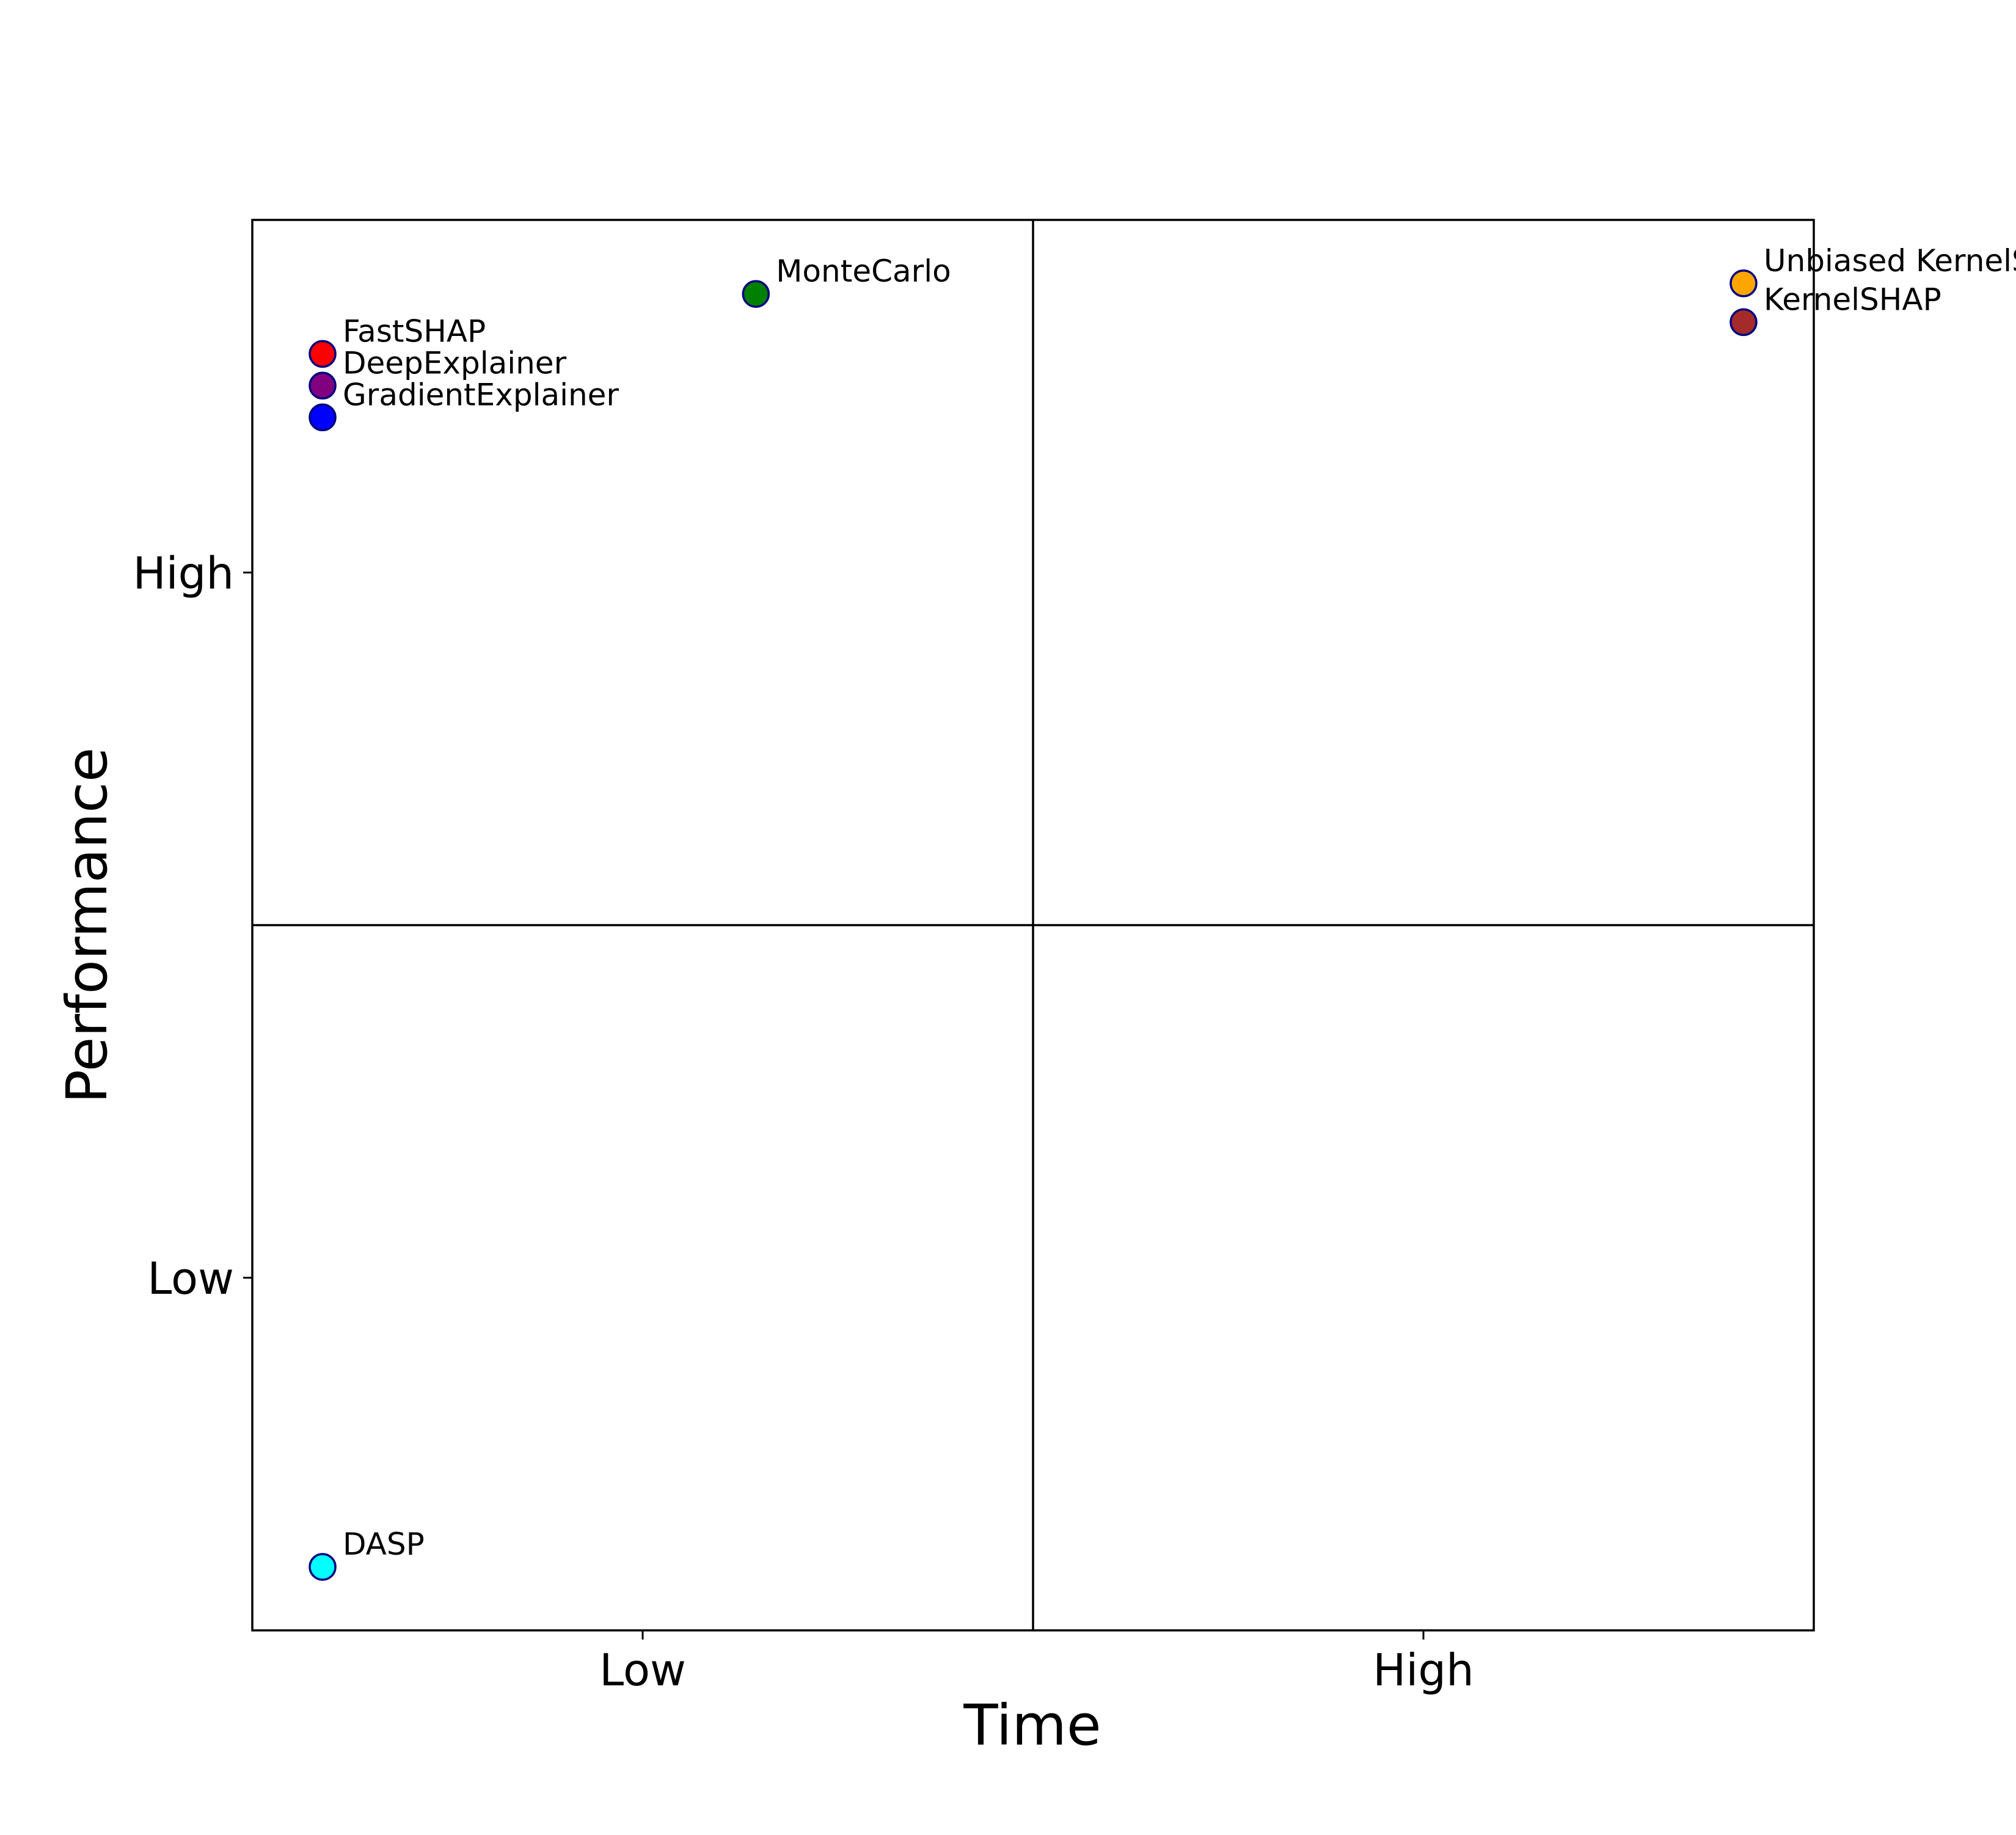 This screenshot has height=1835, width=2016. I want to click on x-tick-label: Low, so click(642, 1670).